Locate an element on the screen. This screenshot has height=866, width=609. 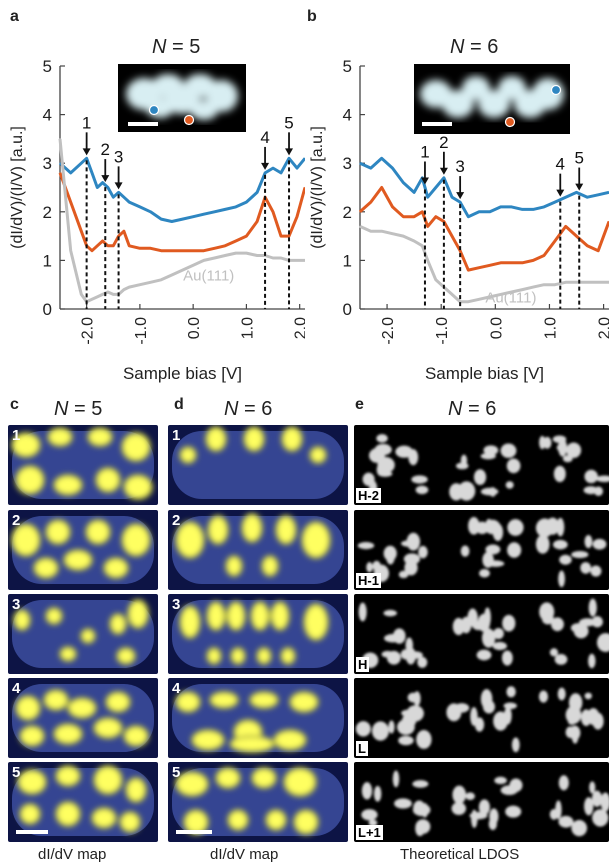
ldos-map-tile: H is located at coordinates (481, 634).